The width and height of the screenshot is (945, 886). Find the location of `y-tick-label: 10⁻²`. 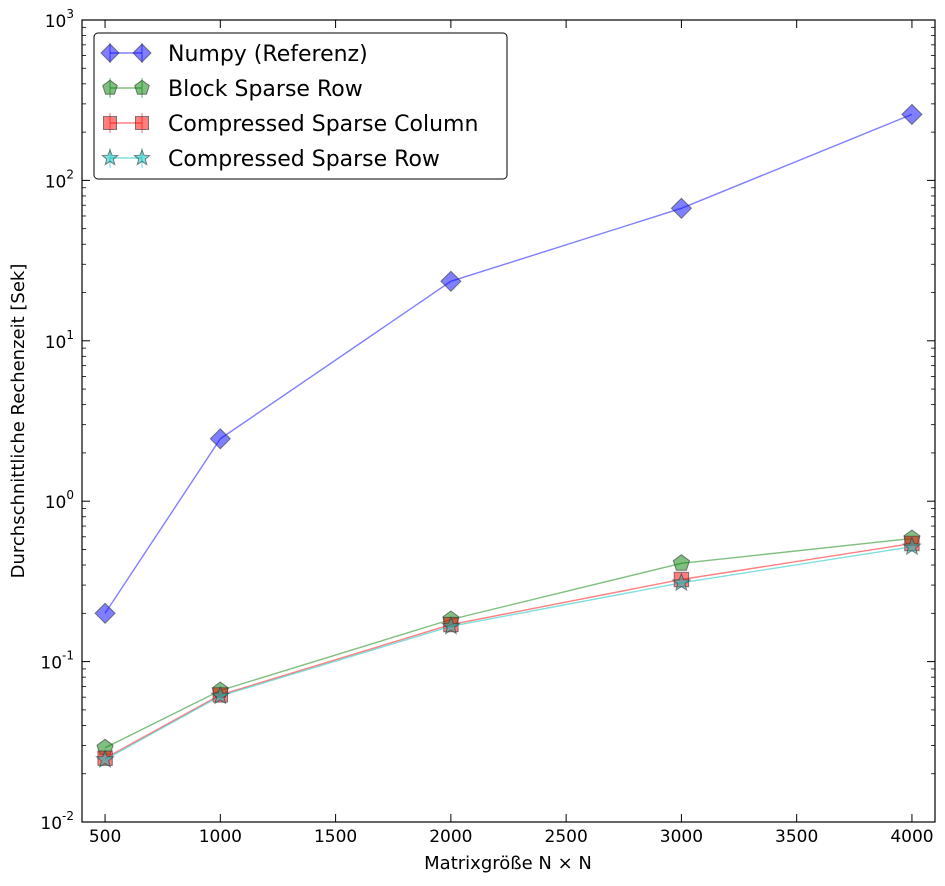

y-tick-label: 10⁻² is located at coordinates (57, 821).